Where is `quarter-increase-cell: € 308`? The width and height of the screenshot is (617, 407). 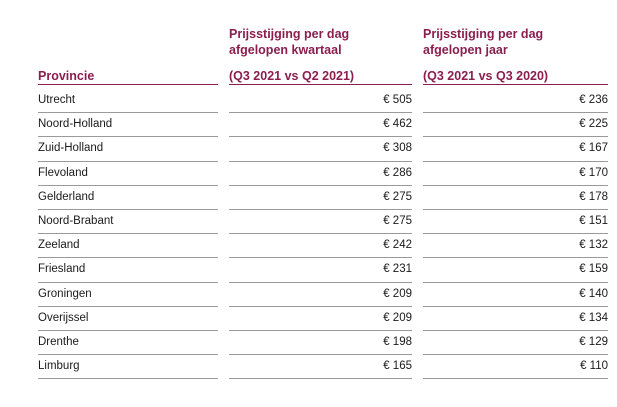
quarter-increase-cell: € 308 is located at coordinates (397, 148).